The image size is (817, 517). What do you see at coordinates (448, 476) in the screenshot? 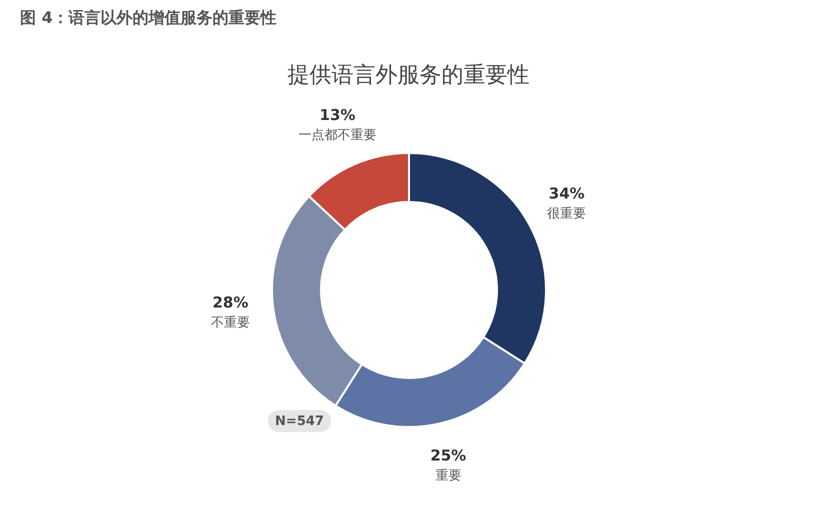
I see `slice-label: 重要` at bounding box center [448, 476].